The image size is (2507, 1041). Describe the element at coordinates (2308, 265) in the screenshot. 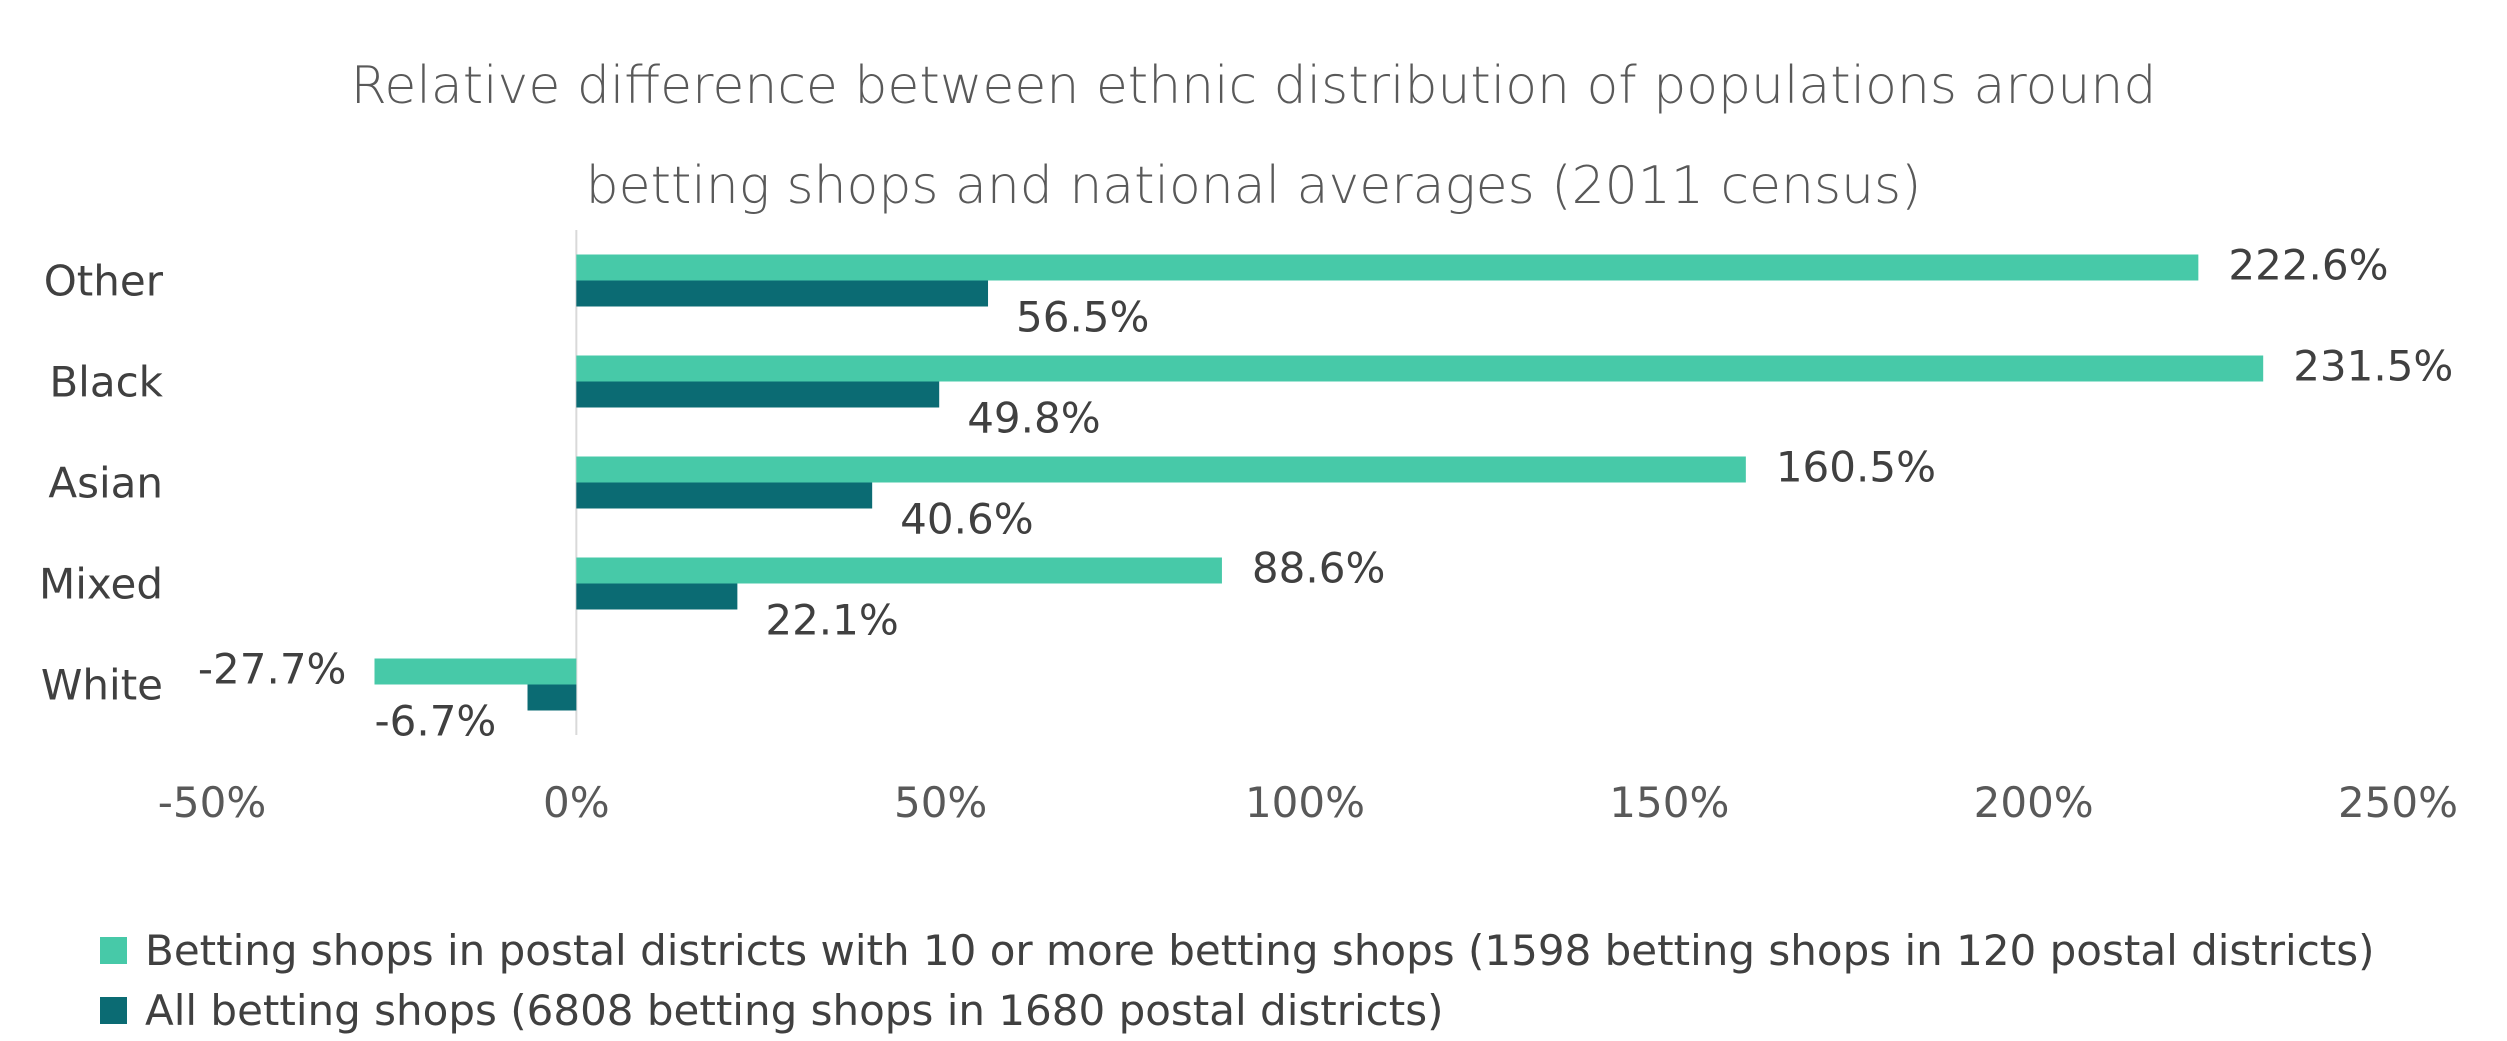

I see `data-label: 222.6%` at that location.